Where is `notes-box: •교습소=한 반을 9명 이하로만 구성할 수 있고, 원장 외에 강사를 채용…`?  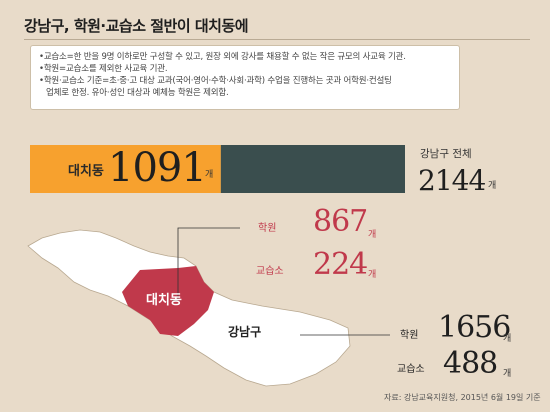
notes-box: •교습소=한 반을 9명 이하로만 구성할 수 있고, 원장 외에 강사를 채용… is located at coordinates (245, 77).